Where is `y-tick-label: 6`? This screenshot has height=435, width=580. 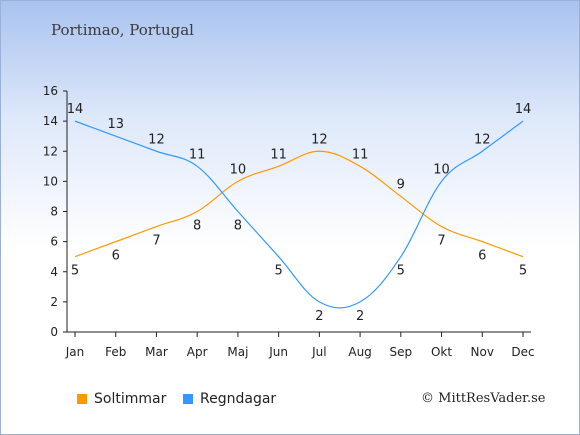
y-tick-label: 6 is located at coordinates (54, 242).